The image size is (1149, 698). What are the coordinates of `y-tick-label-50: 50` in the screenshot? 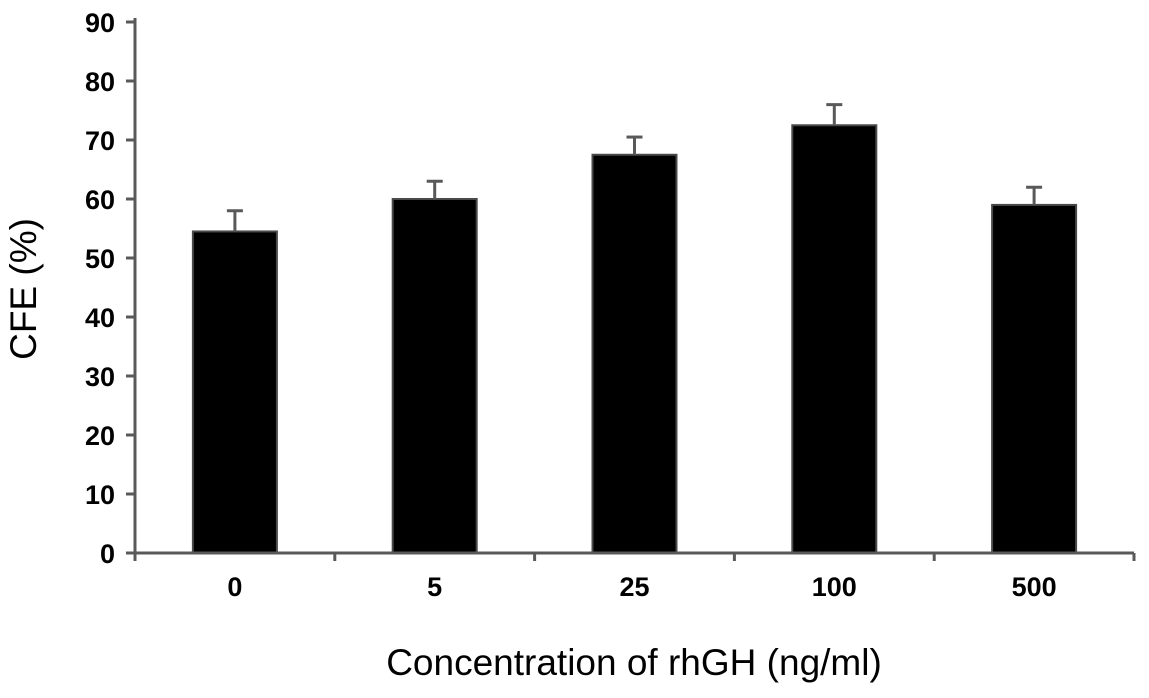 It's located at (100, 259).